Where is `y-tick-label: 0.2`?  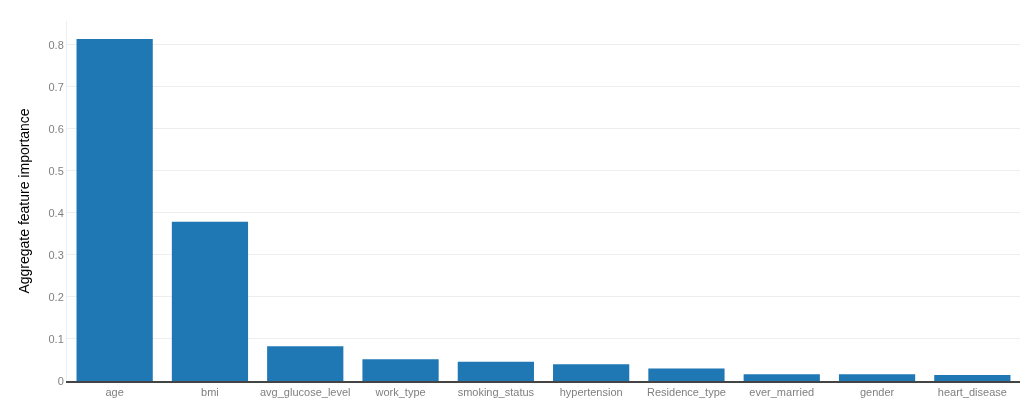 y-tick-label: 0.2 is located at coordinates (56, 296).